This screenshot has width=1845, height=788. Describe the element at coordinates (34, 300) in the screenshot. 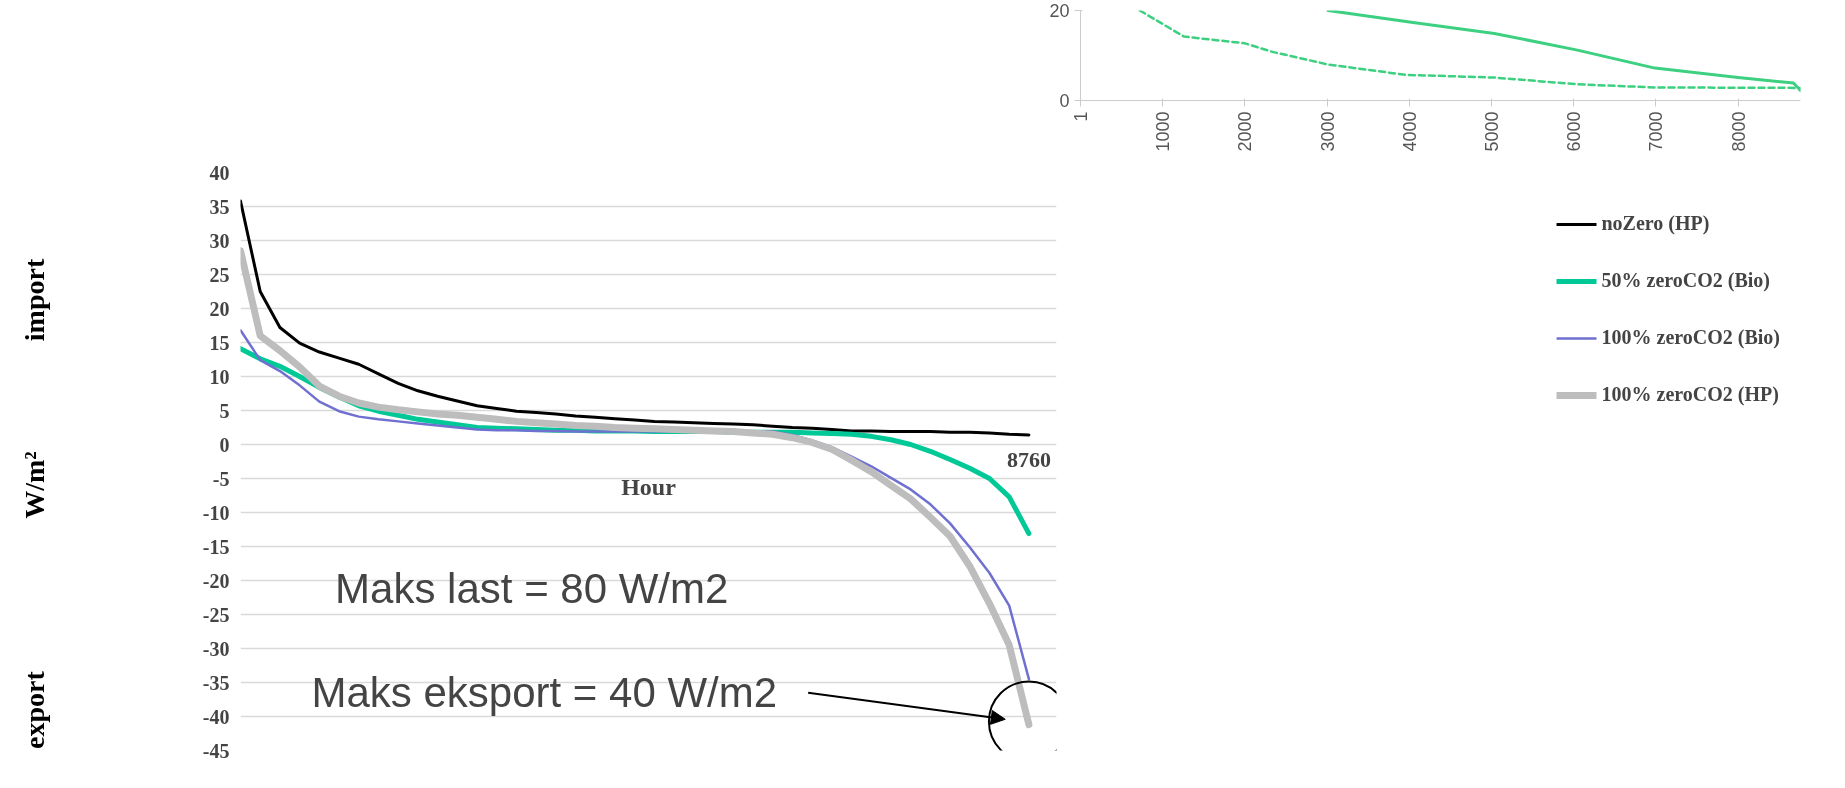

I see `text: import` at that location.